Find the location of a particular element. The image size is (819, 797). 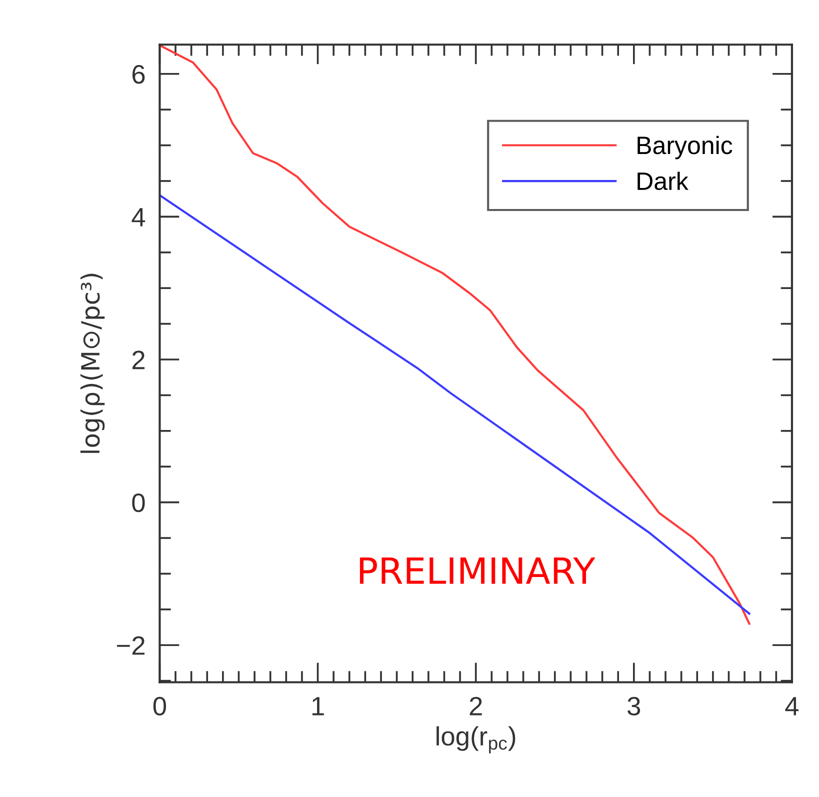

x-tick-label: 3 is located at coordinates (634, 706).